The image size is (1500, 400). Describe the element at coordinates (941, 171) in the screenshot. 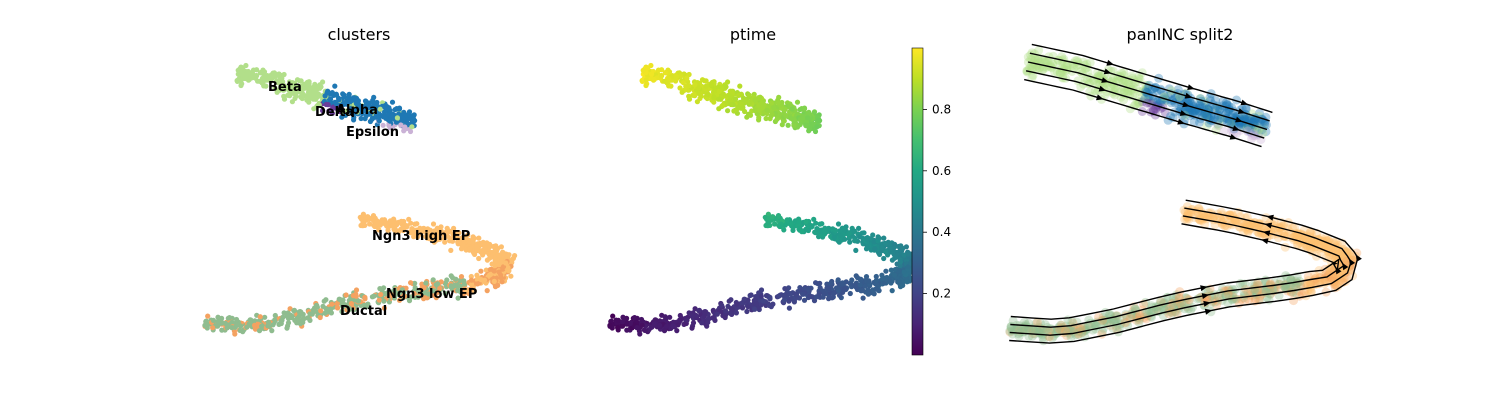

I see `colorbar-tick-label: 0.6` at that location.